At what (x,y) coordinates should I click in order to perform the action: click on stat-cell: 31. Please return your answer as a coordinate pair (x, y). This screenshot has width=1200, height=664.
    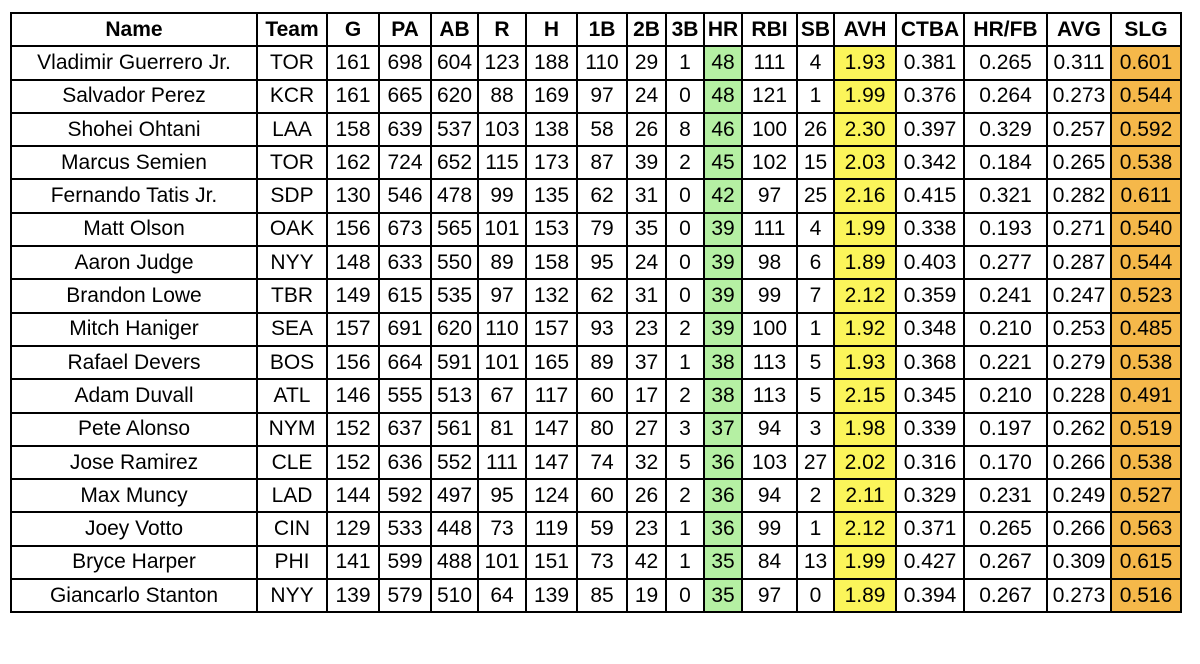
    Looking at the image, I should click on (646, 296).